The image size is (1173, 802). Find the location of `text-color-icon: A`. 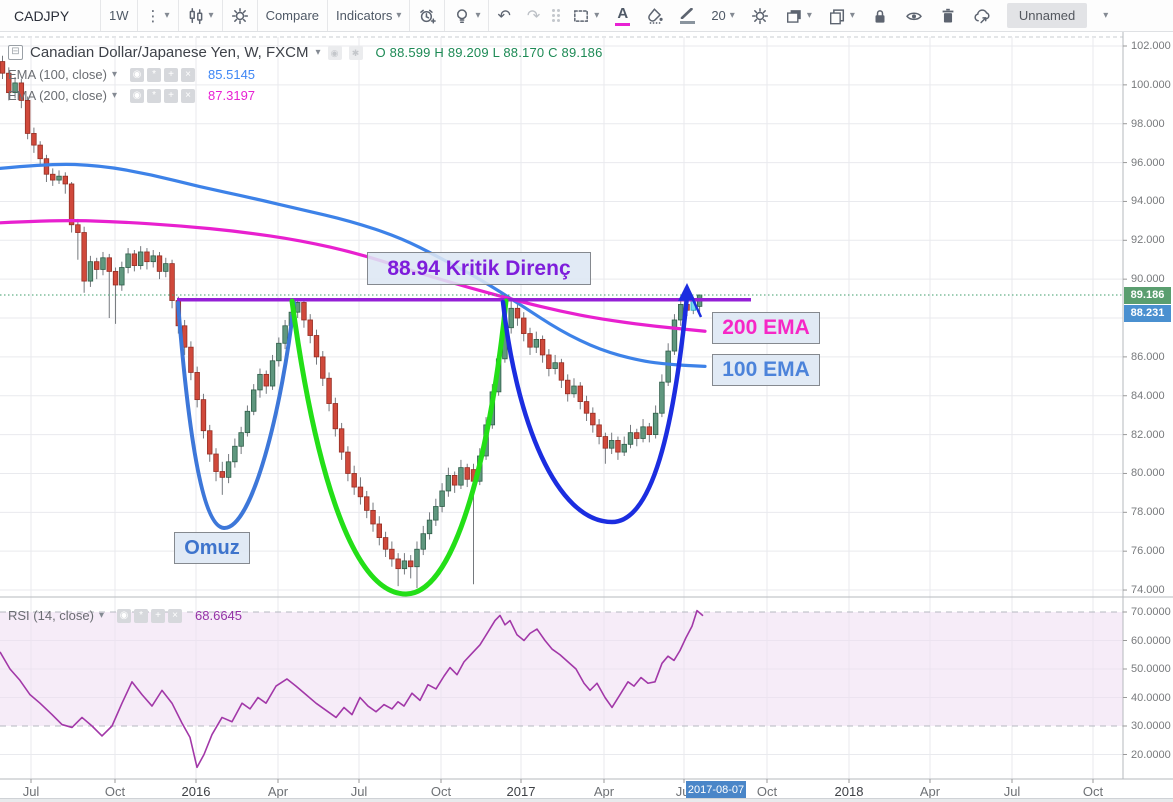

text-color-icon: A is located at coordinates (623, 16).